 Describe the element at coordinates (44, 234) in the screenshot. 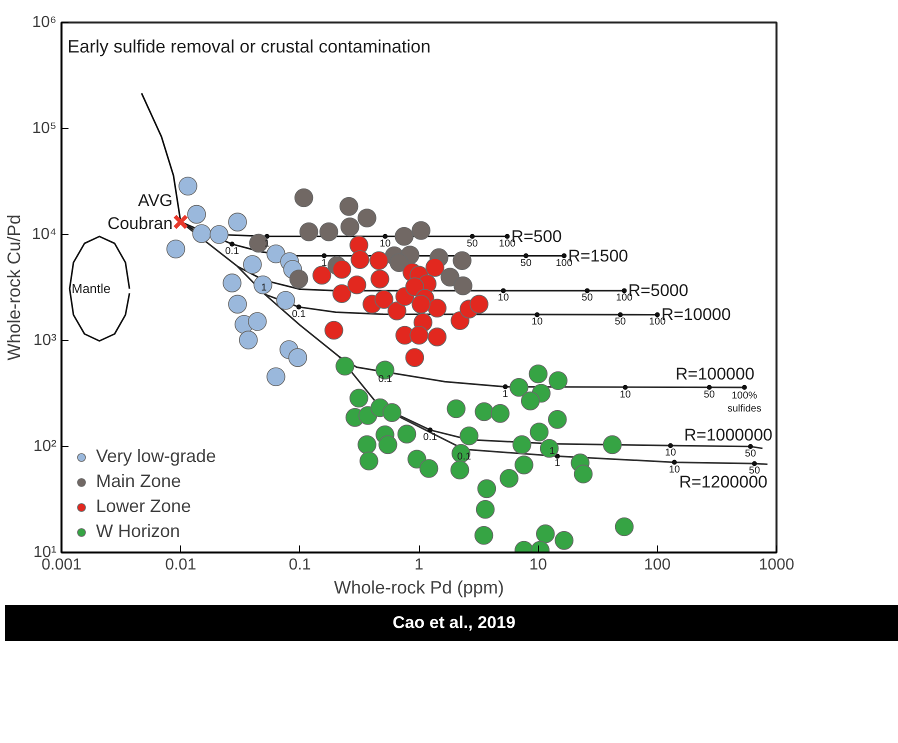

I see `y-tick-label: 10⁴` at that location.